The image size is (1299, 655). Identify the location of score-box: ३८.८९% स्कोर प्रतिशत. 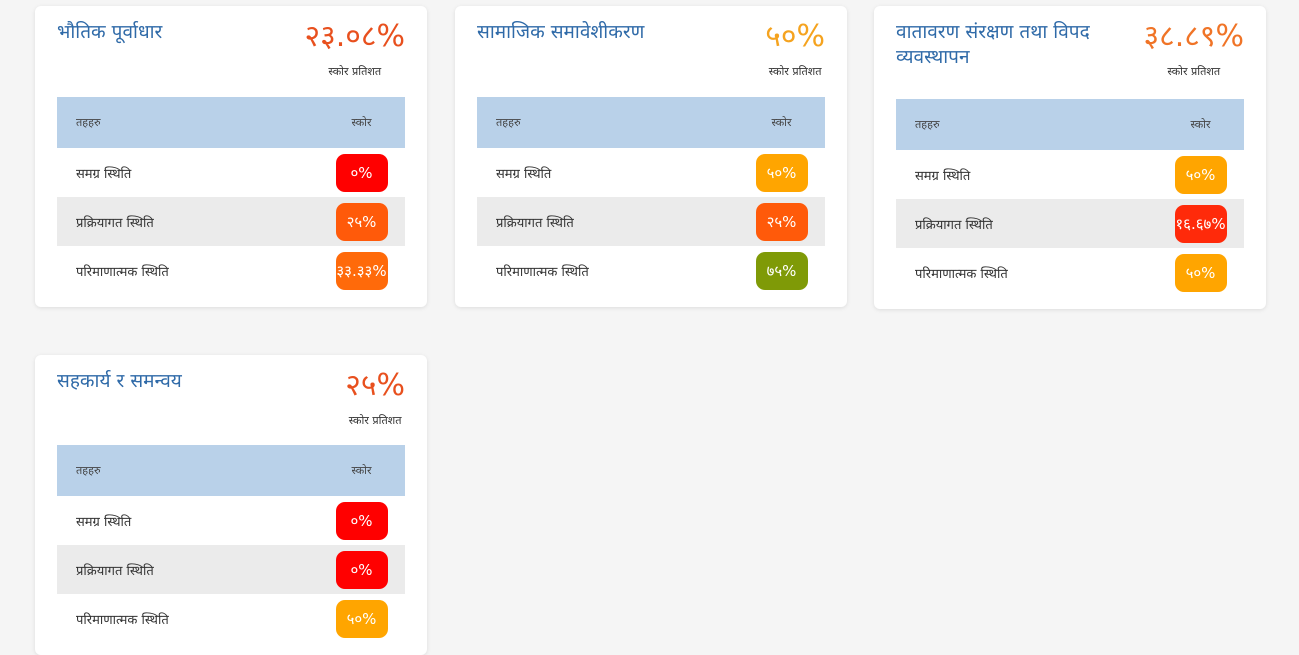
(1194, 48).